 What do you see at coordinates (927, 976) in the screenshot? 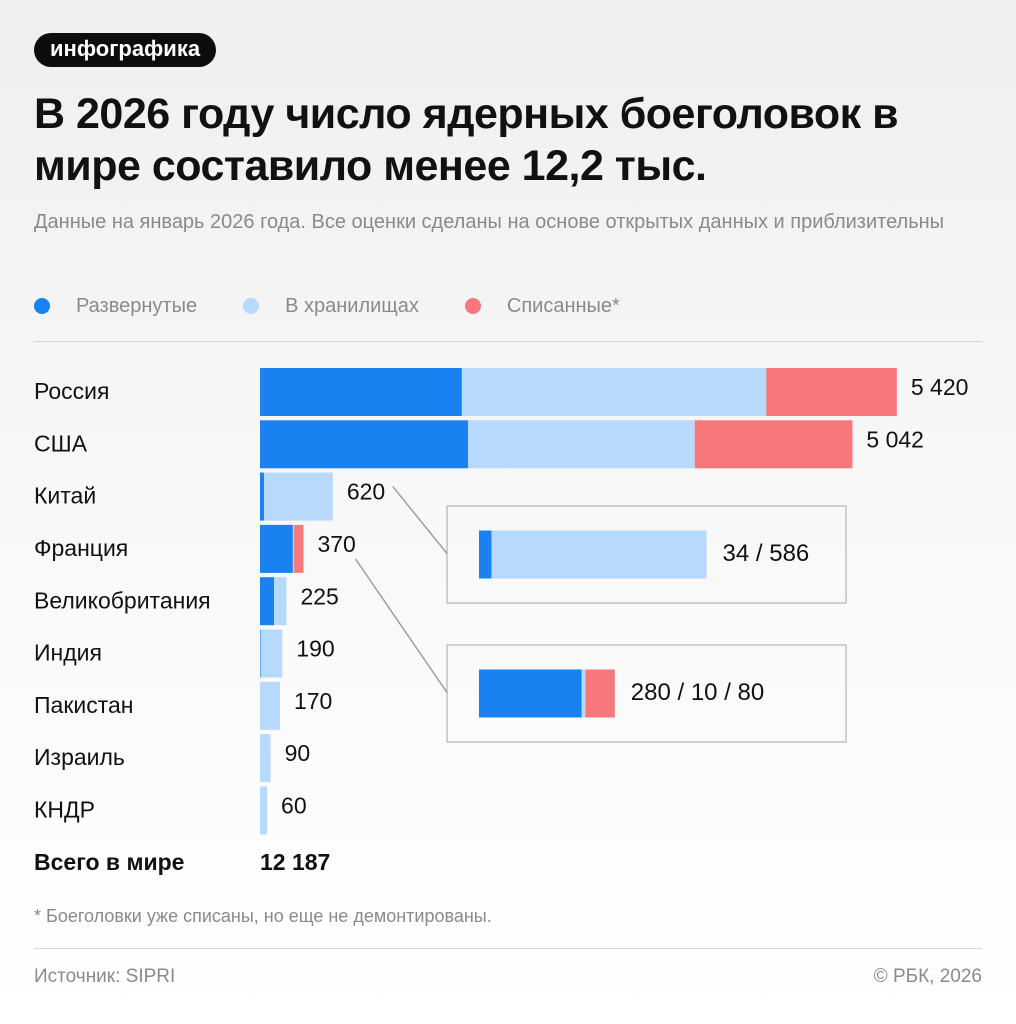
I see `copyright-note: © РБК, 2026` at bounding box center [927, 976].